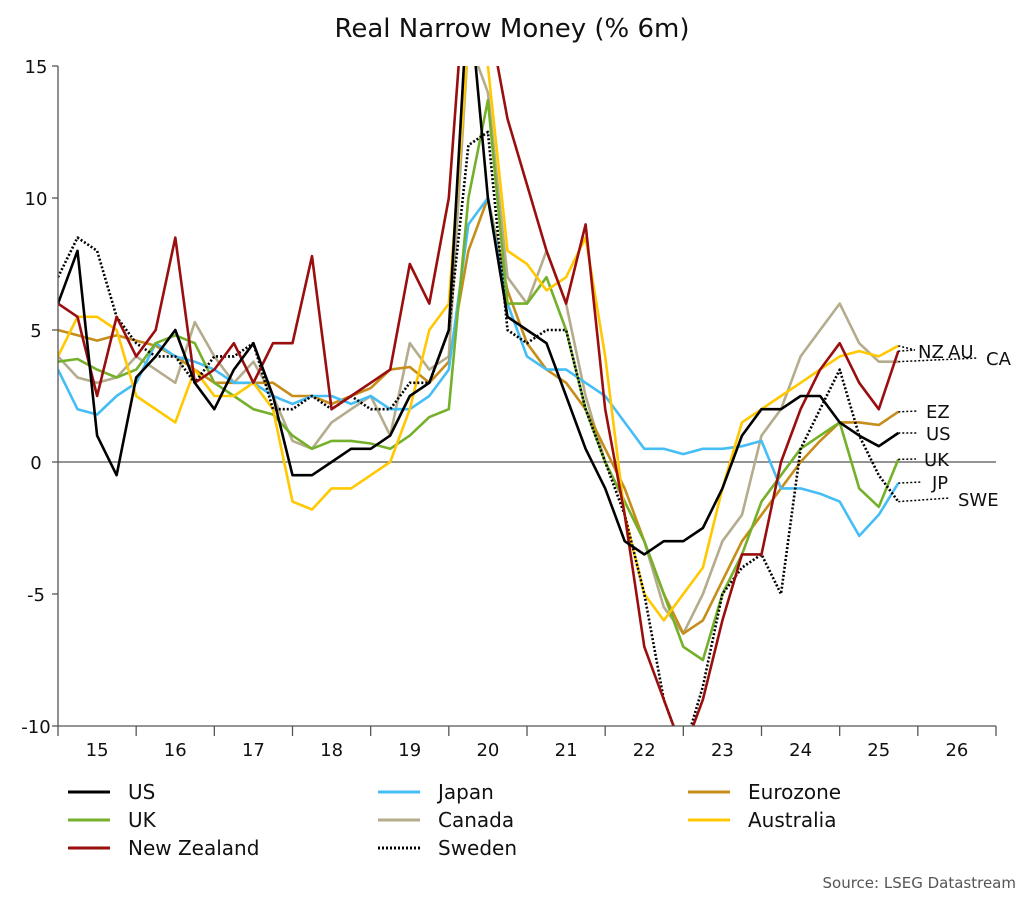 The width and height of the screenshot is (1024, 901). Describe the element at coordinates (175, 750) in the screenshot. I see `x-tick-label: 16` at that location.